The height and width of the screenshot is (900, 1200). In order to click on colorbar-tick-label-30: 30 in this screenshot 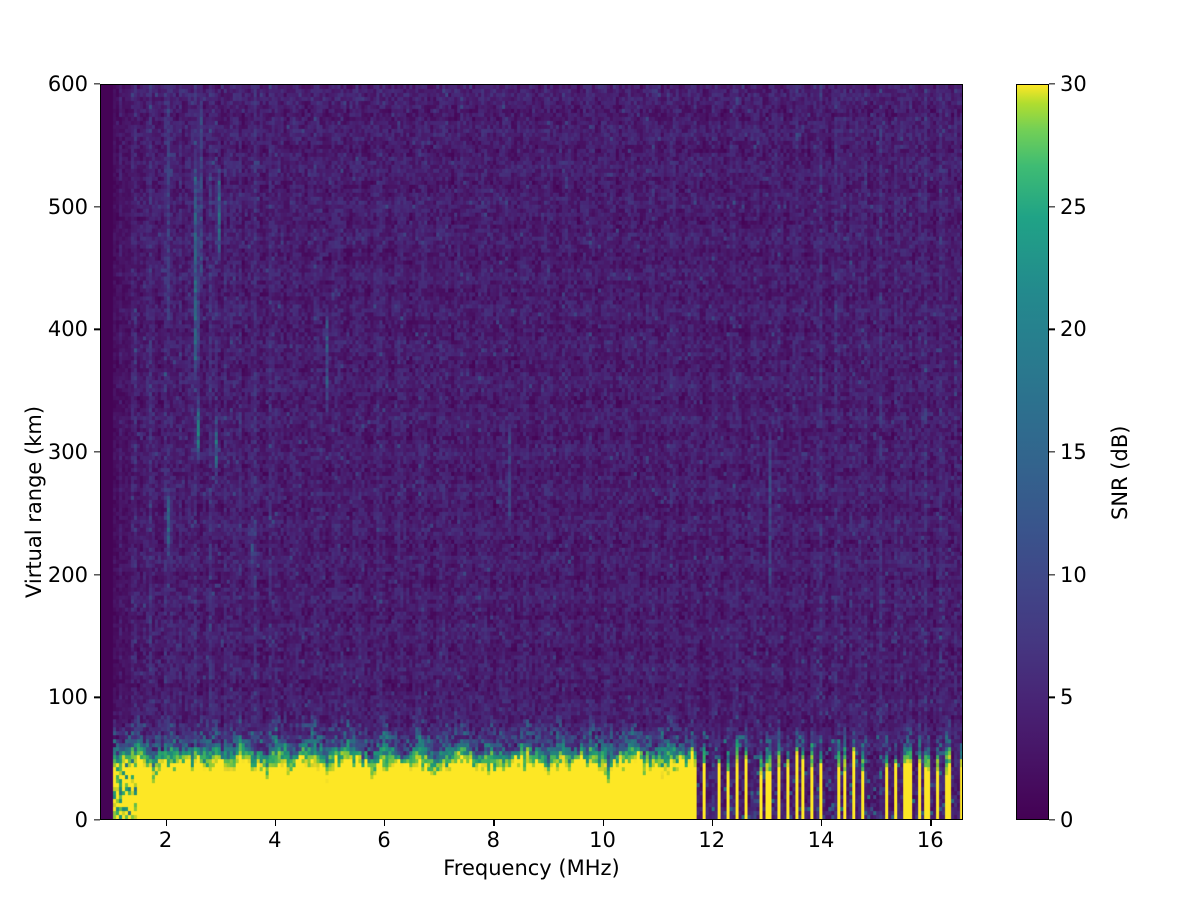, I will do `click(1073, 84)`.